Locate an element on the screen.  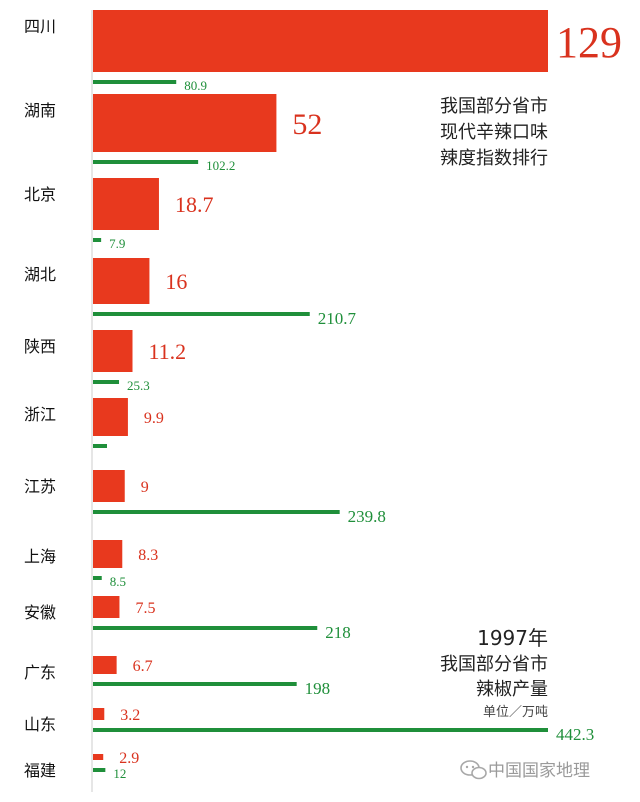
spiciness-title-line-1: 我国部分省市 is located at coordinates (494, 106).